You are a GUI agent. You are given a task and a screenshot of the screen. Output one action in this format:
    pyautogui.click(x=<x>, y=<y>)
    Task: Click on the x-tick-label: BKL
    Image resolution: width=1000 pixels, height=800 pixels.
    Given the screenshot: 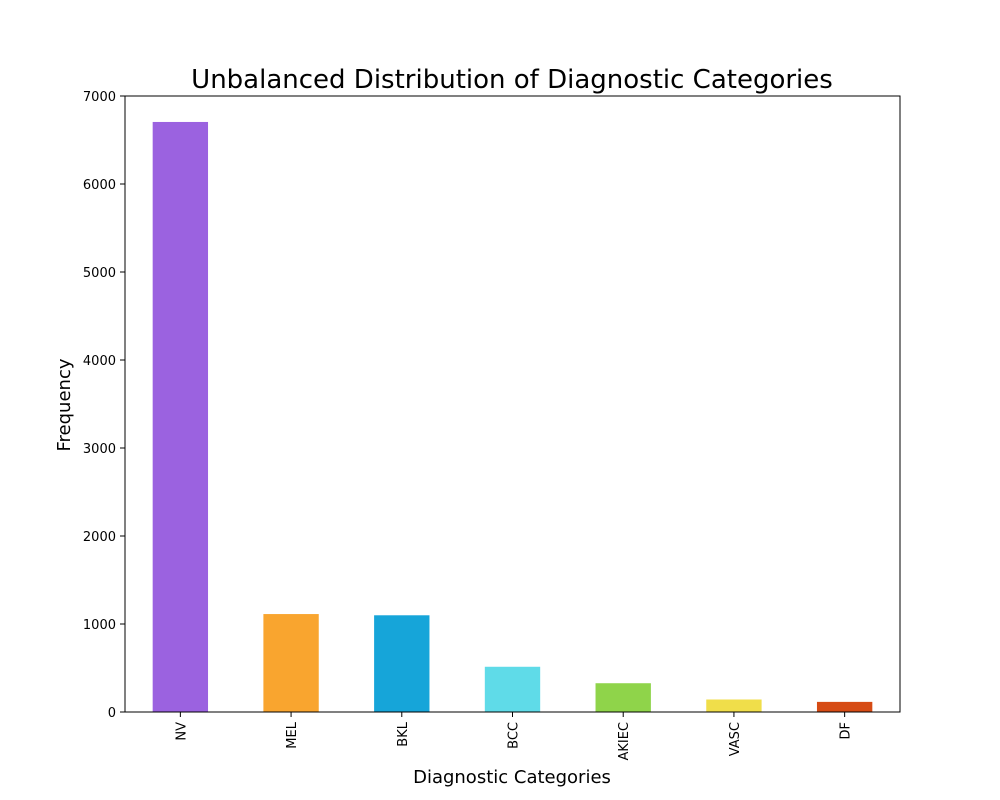 What is the action you would take?
    pyautogui.click(x=403, y=733)
    